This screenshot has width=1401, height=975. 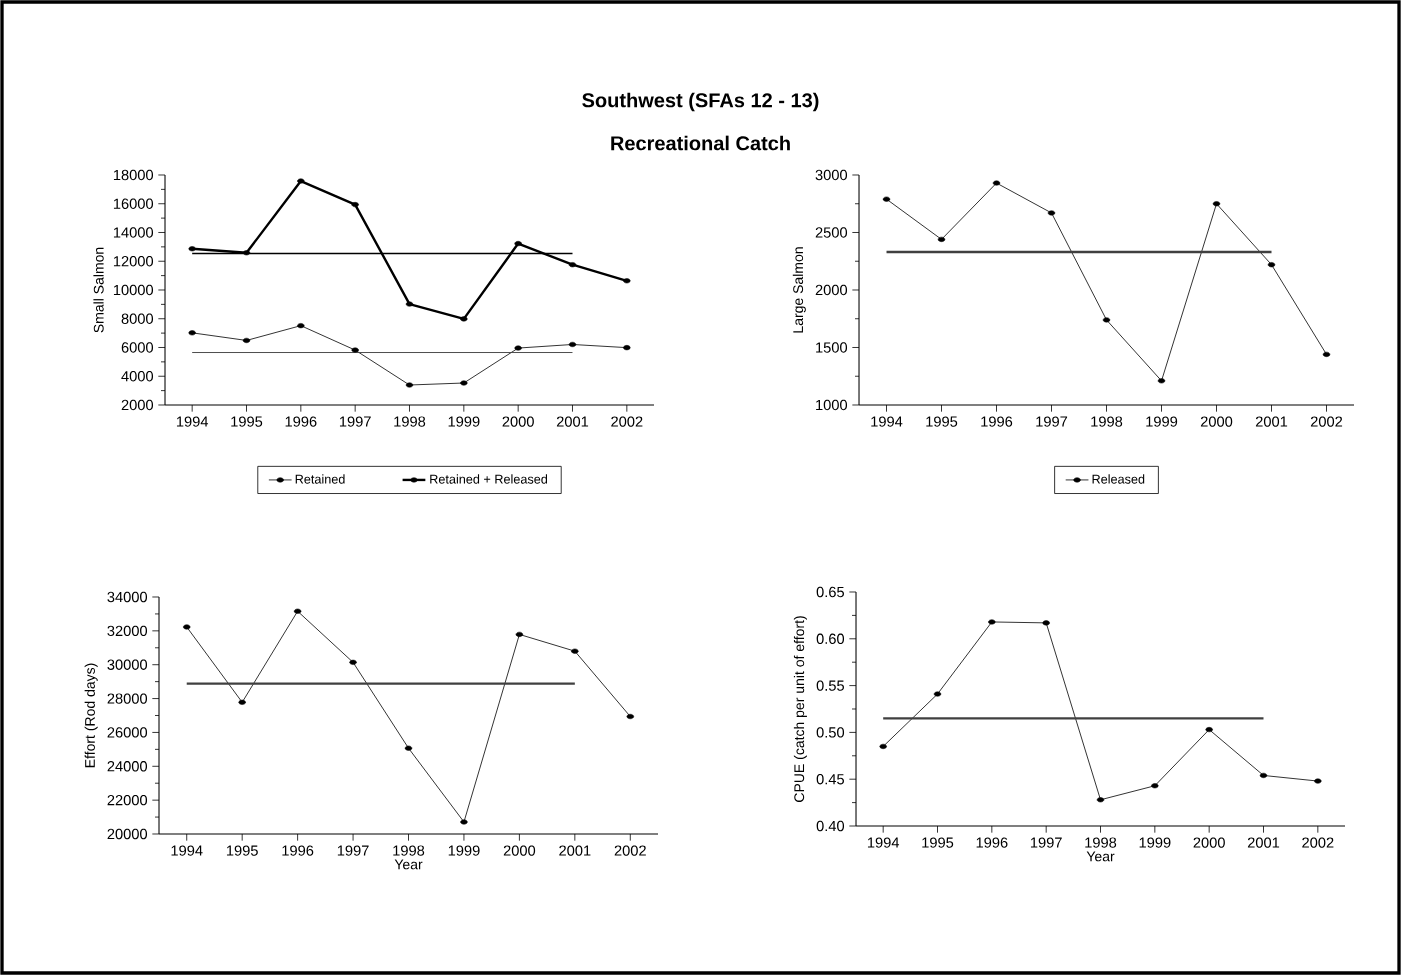 I want to click on y-tick-label: 16000, so click(x=133, y=203).